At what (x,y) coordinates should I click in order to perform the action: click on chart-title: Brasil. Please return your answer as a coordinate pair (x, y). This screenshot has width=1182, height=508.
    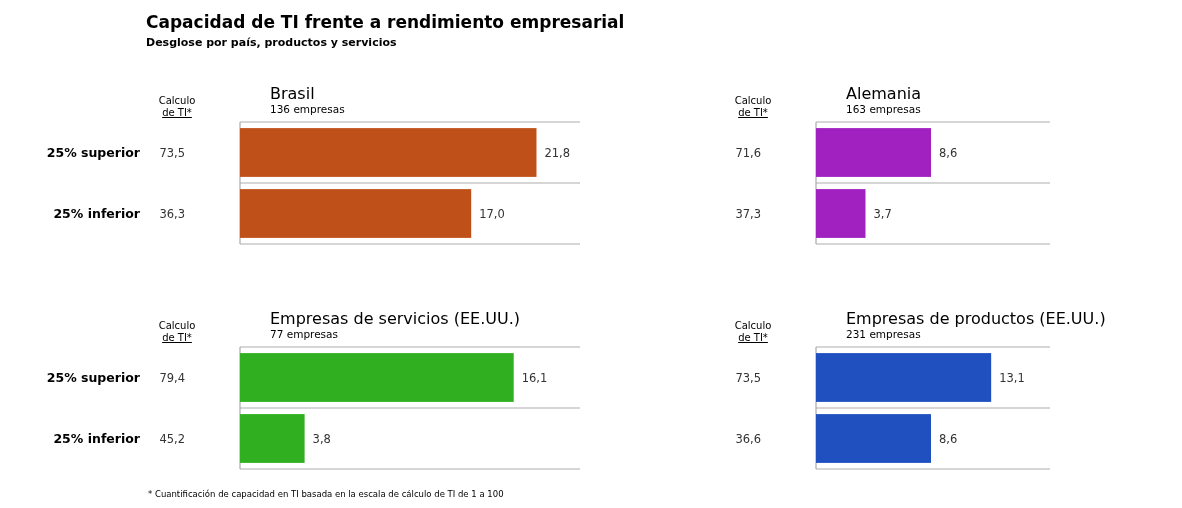
    Looking at the image, I should click on (292, 93).